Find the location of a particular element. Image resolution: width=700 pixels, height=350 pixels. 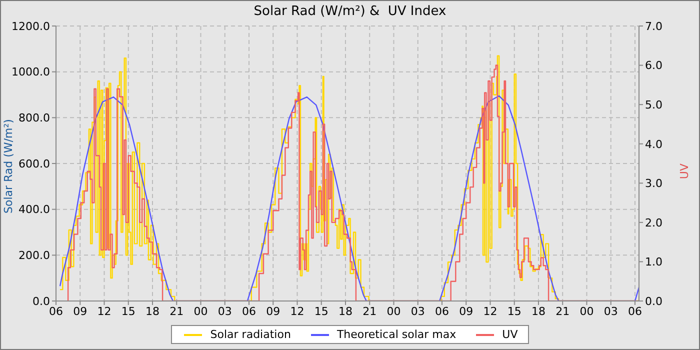

y2-tick-label: 5.0 is located at coordinates (653, 105).